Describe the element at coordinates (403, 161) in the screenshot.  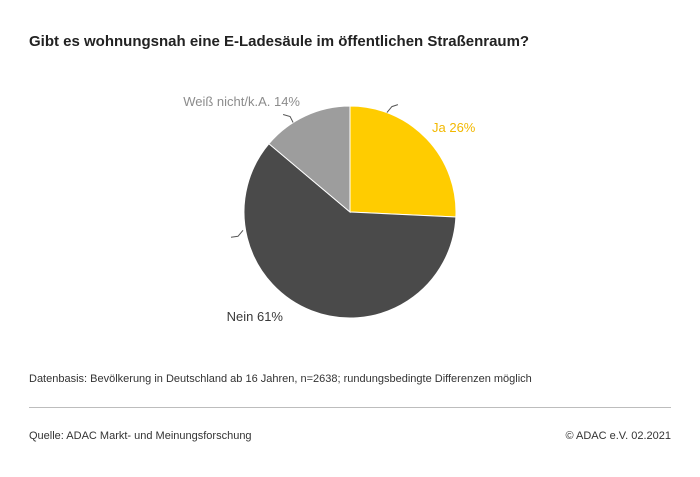
I see `pie-slice-ja` at that location.